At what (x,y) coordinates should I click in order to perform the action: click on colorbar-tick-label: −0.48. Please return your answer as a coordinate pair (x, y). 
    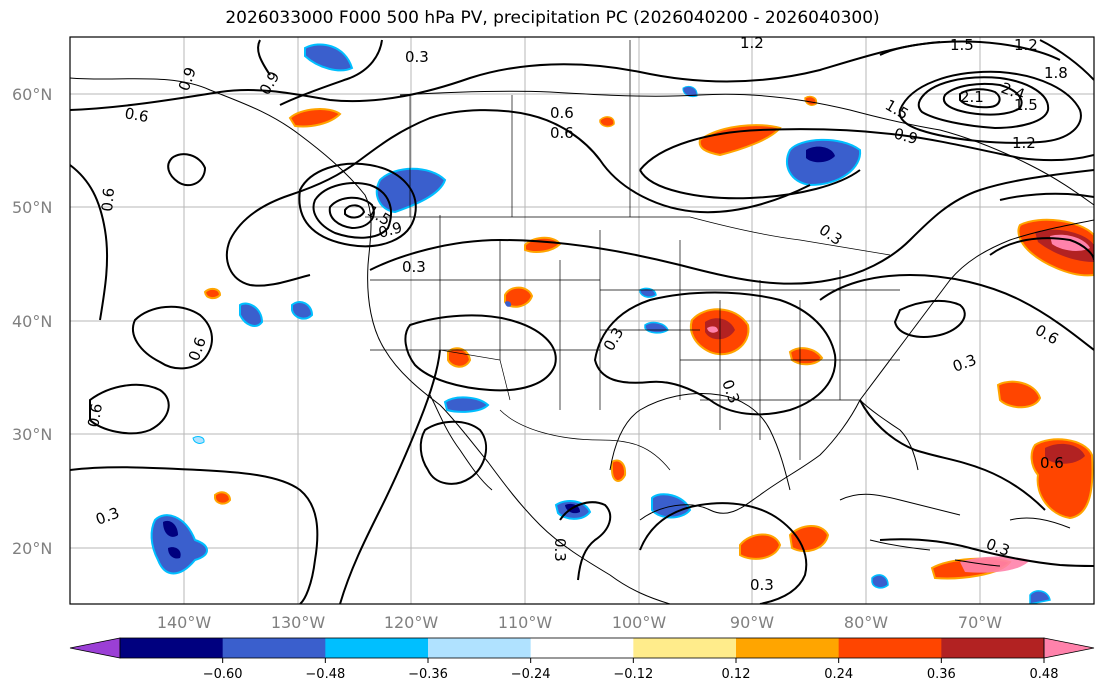
    Looking at the image, I should click on (325, 674).